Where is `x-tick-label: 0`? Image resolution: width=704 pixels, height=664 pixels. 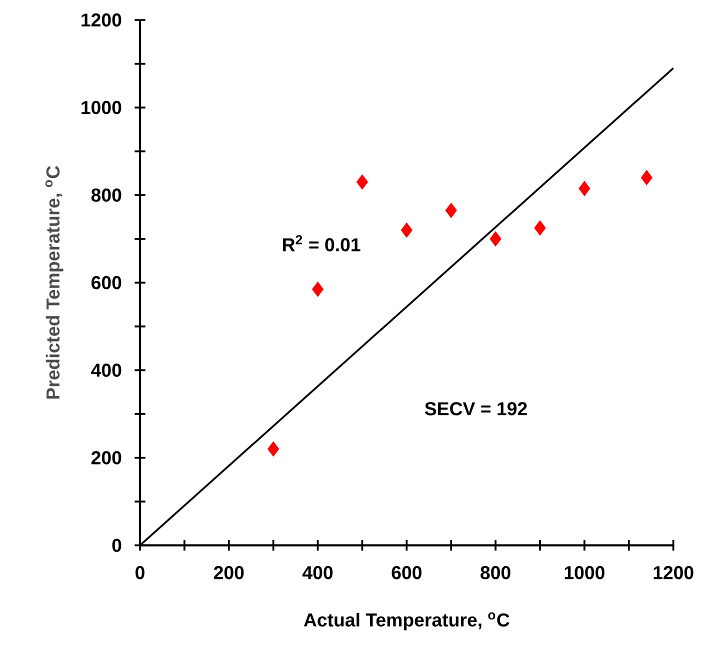 x-tick-label: 0 is located at coordinates (140, 573).